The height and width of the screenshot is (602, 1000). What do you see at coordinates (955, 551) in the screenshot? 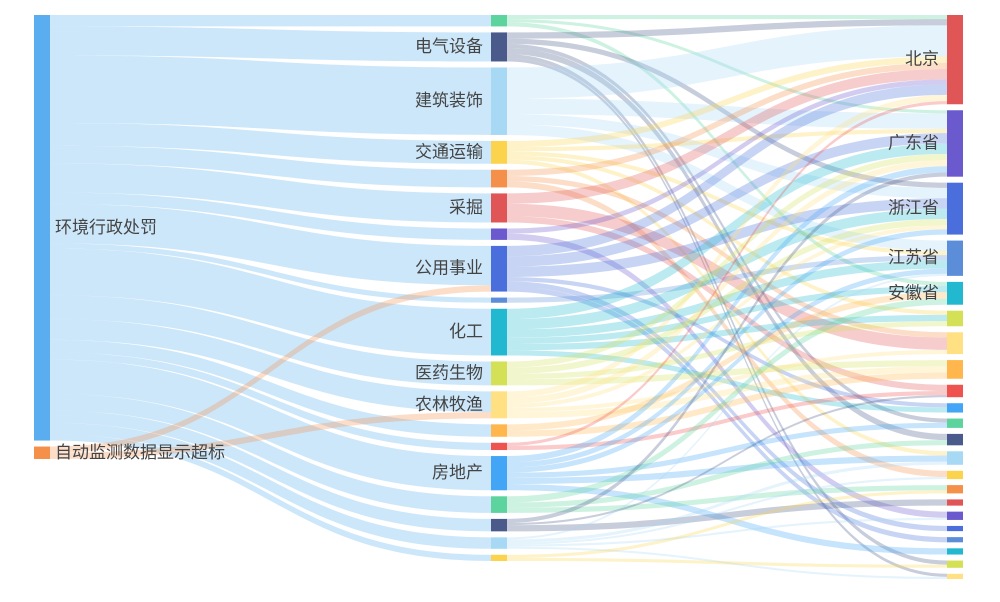
I see `sankey-node-r19` at bounding box center [955, 551].